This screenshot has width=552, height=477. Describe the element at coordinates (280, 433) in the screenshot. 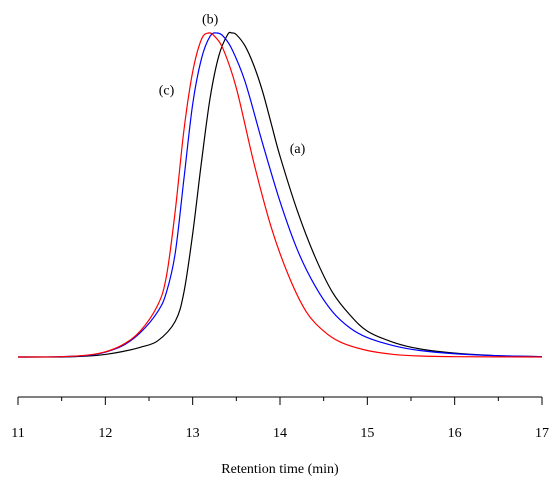

I see `x-tick-label: 14` at that location.